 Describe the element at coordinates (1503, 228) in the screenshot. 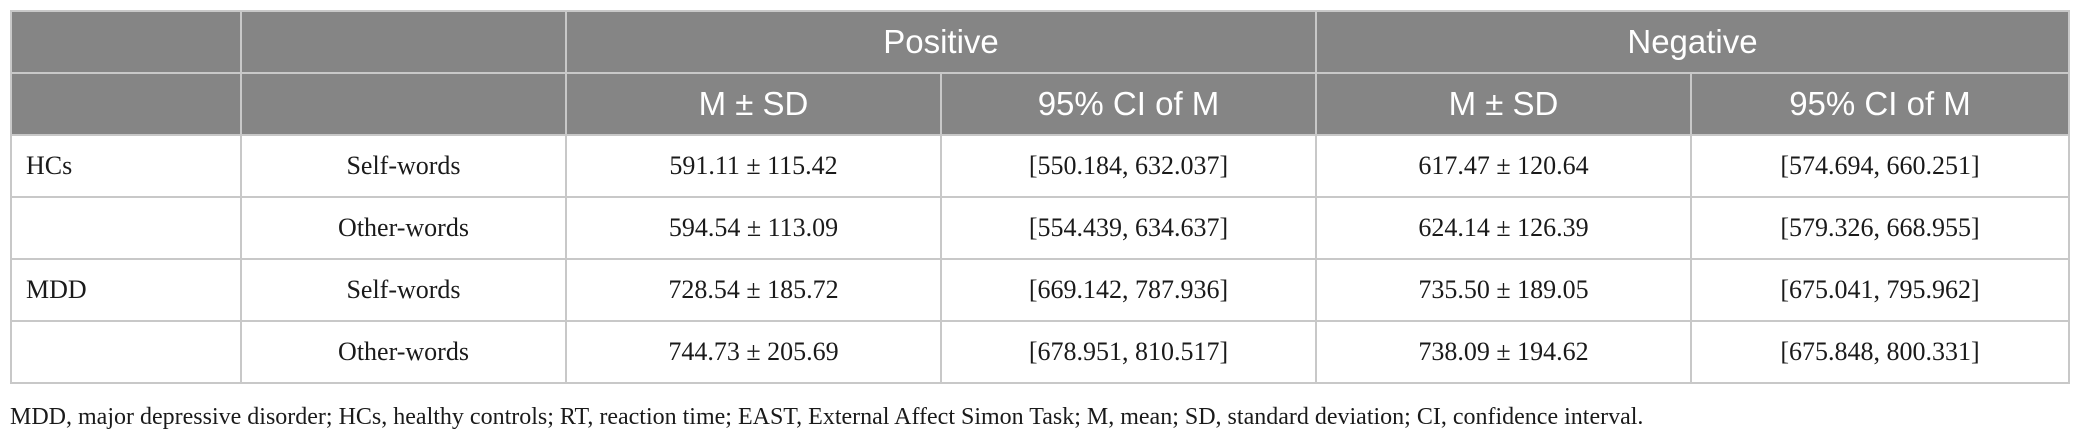

I see `cell-negative-mean-sd: 624.14 ± 126.39` at that location.